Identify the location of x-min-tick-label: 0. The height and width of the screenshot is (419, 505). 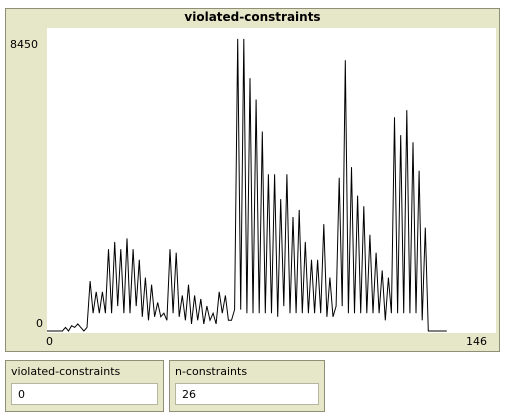
(49, 341).